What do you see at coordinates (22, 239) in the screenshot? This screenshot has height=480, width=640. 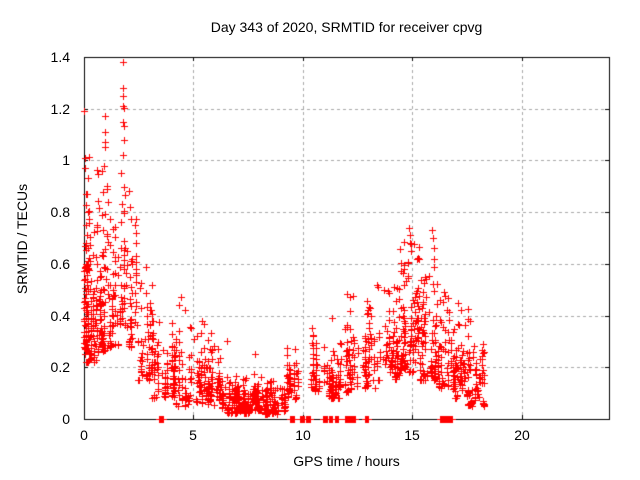 I see `y-axis-label: SRMTID / TECUs` at bounding box center [22, 239].